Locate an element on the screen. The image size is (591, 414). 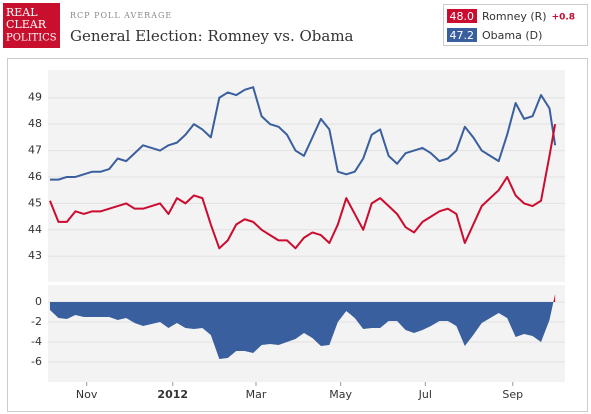
spread-area is located at coordinates (302, 330).